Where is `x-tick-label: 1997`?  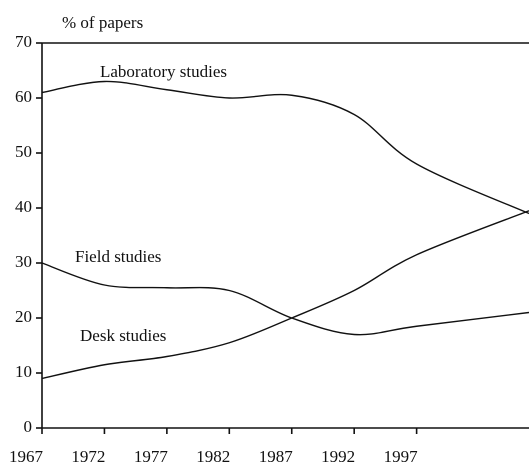 x-tick-label: 1997 is located at coordinates (401, 456).